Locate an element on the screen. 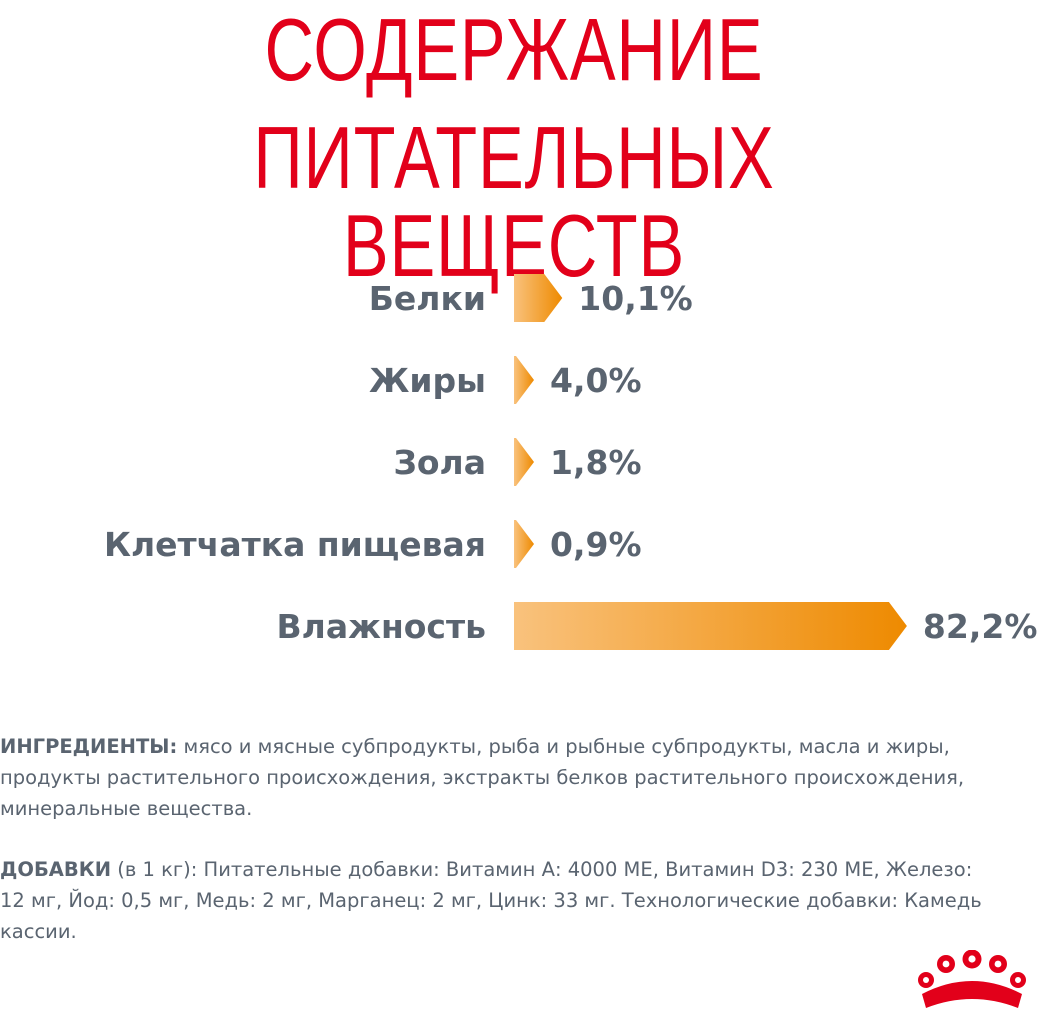 The image size is (1048, 1024). category-label-3: Клетчатка пищевая is located at coordinates (295, 544).